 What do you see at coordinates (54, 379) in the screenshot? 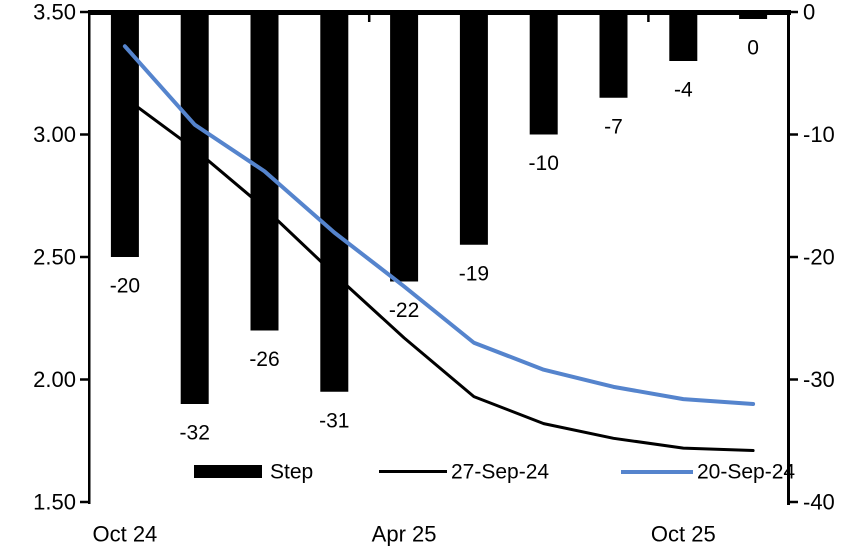
I see `left-axis-tick-label: 2.00` at bounding box center [54, 379].